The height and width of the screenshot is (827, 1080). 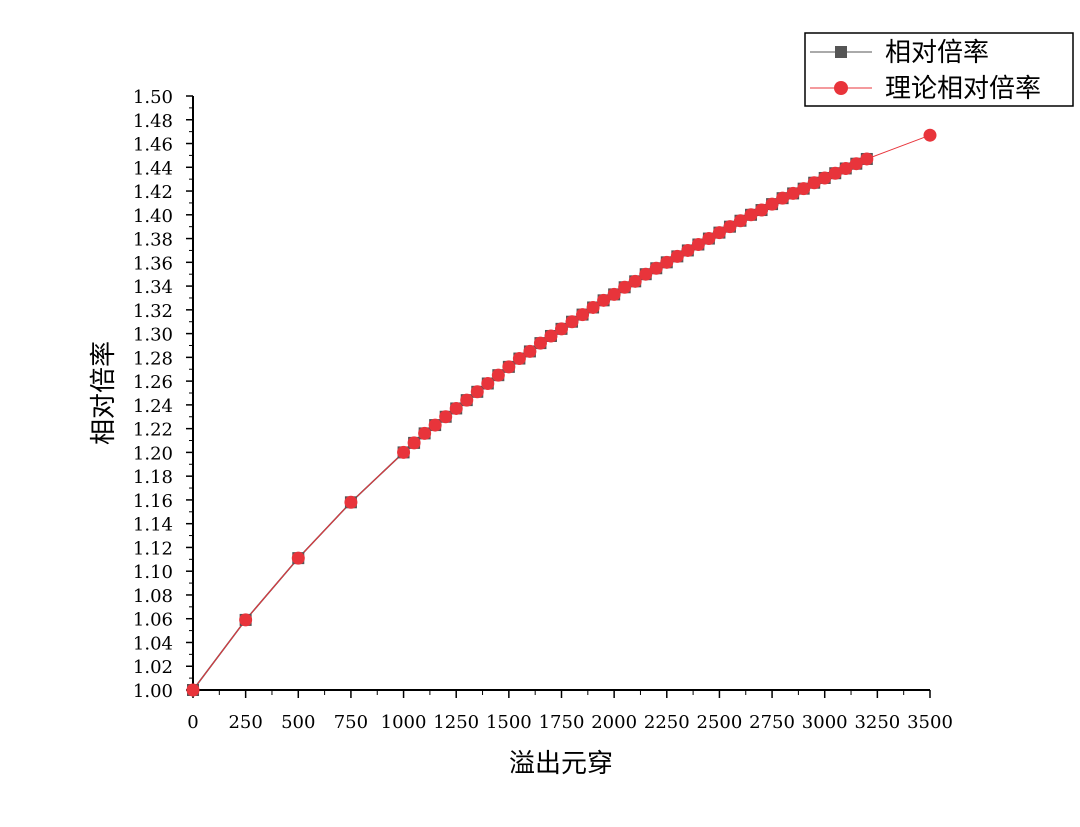 I want to click on x-tick-label: 500, so click(x=298, y=722).